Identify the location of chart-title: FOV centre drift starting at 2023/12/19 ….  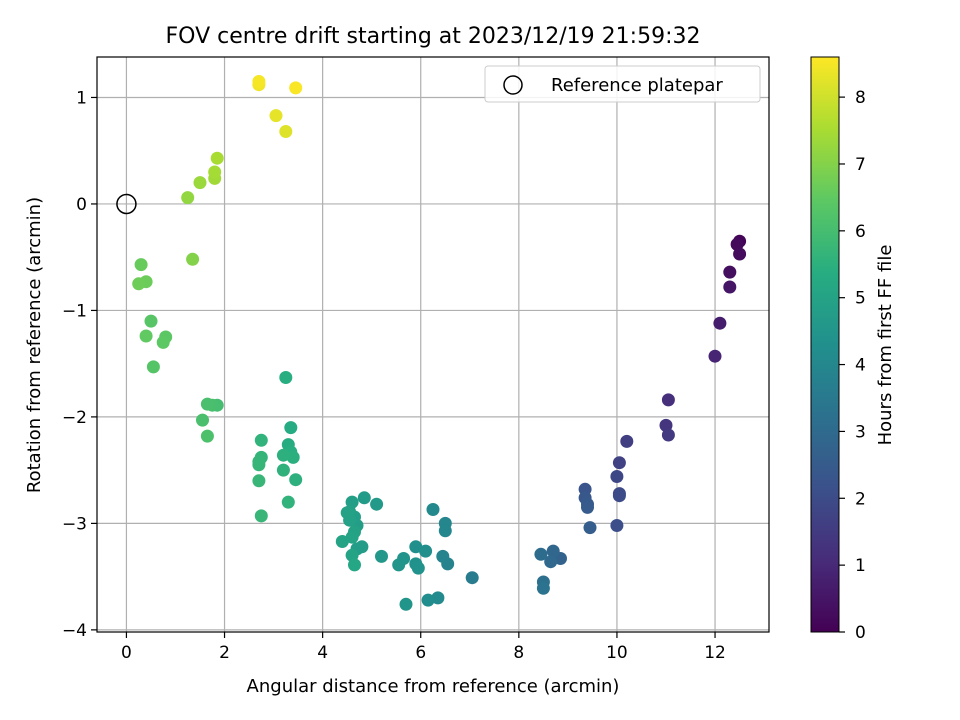
(433, 36).